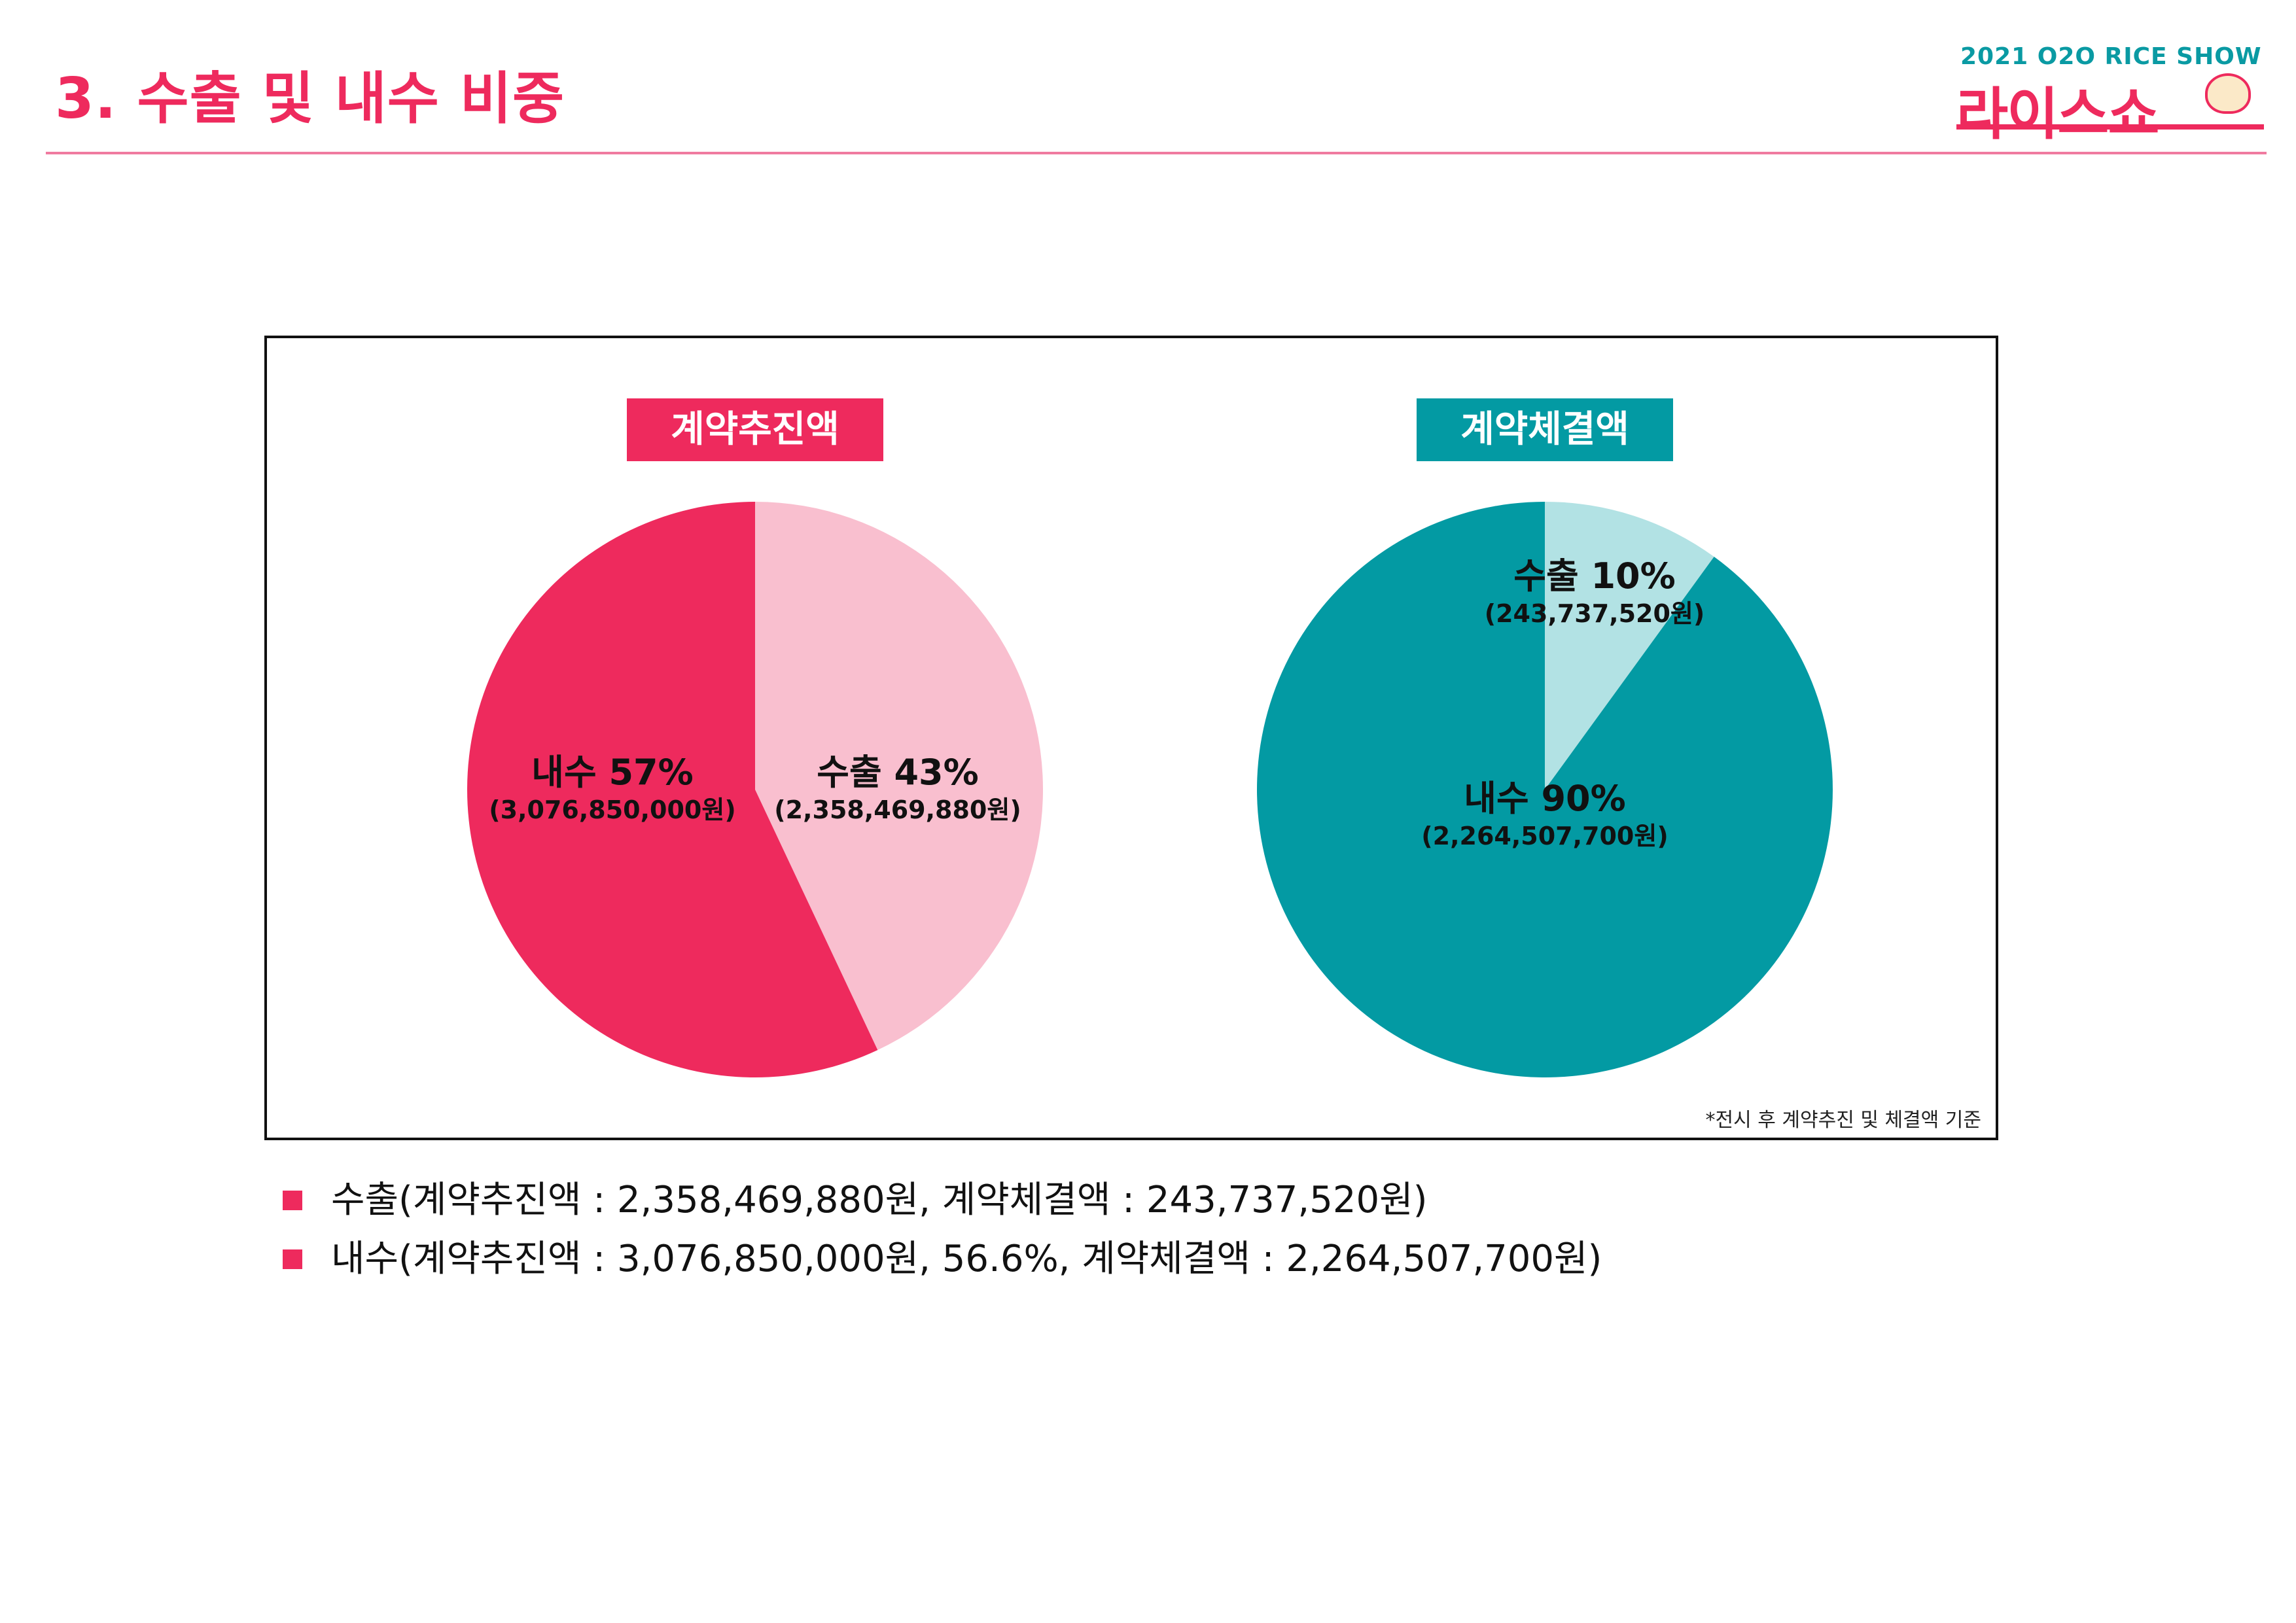  I want to click on slice-percent-label: 수출 43%, so click(897, 773).